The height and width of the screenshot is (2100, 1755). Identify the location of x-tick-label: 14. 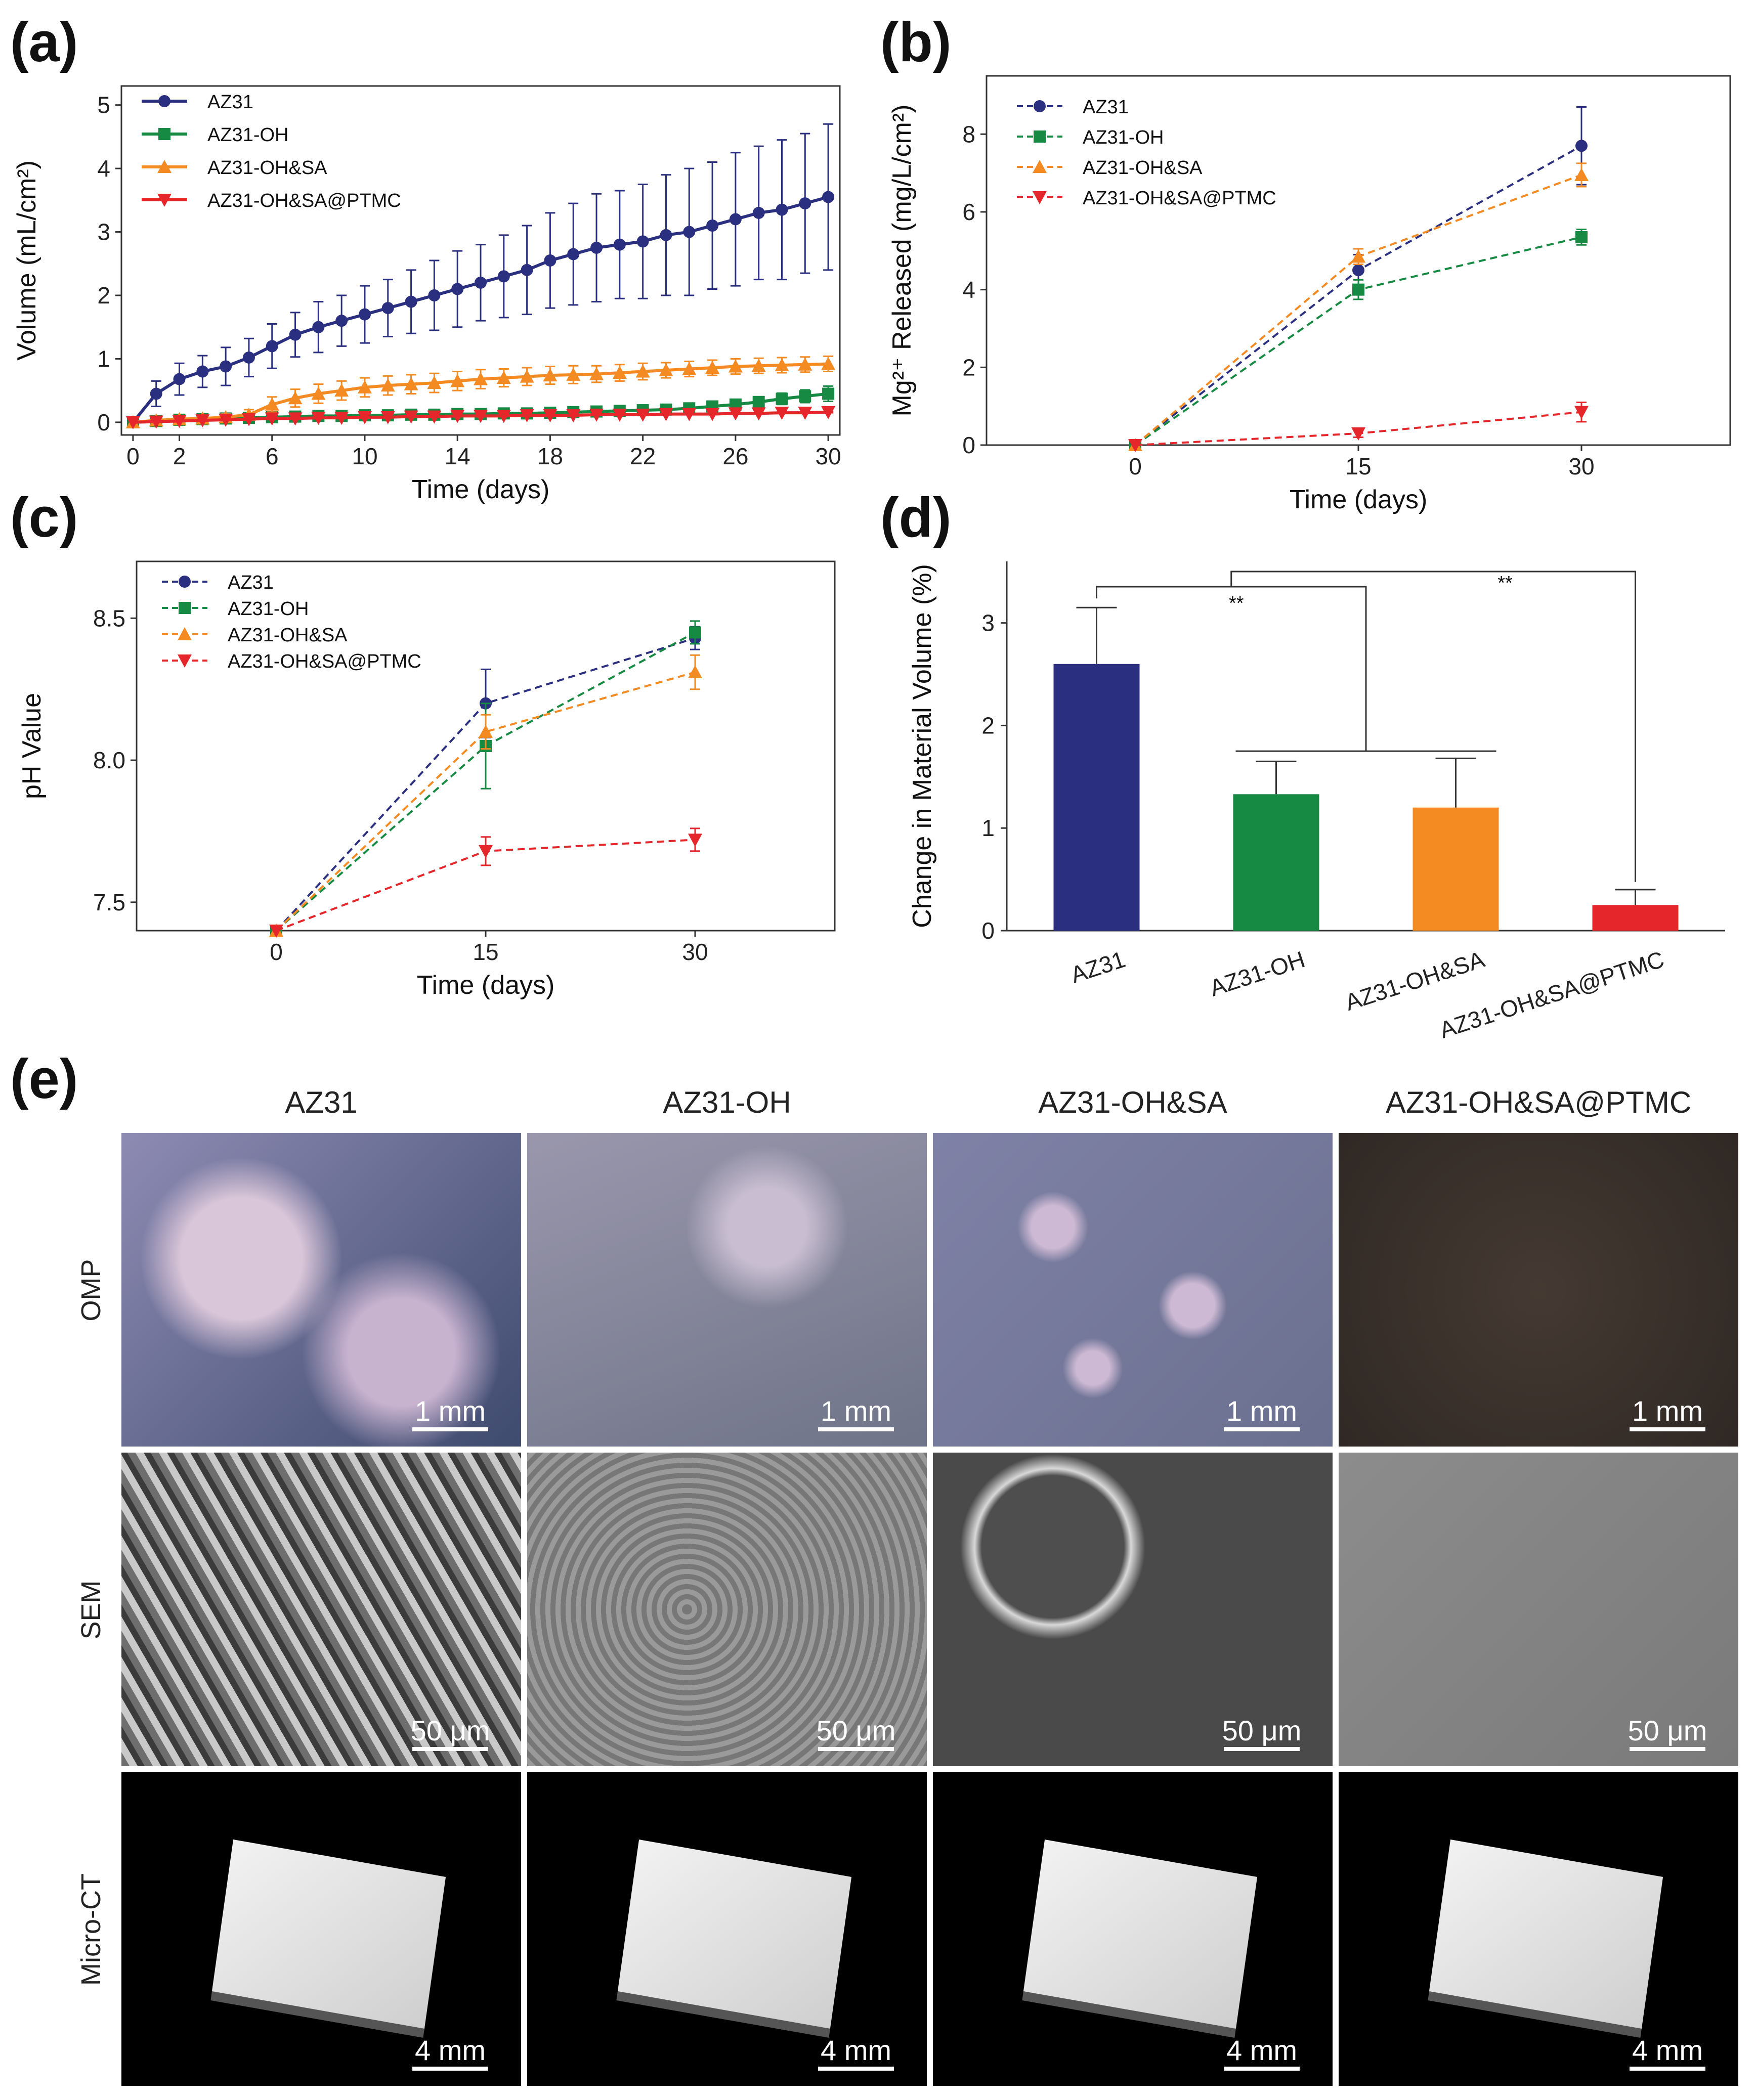
(458, 456).